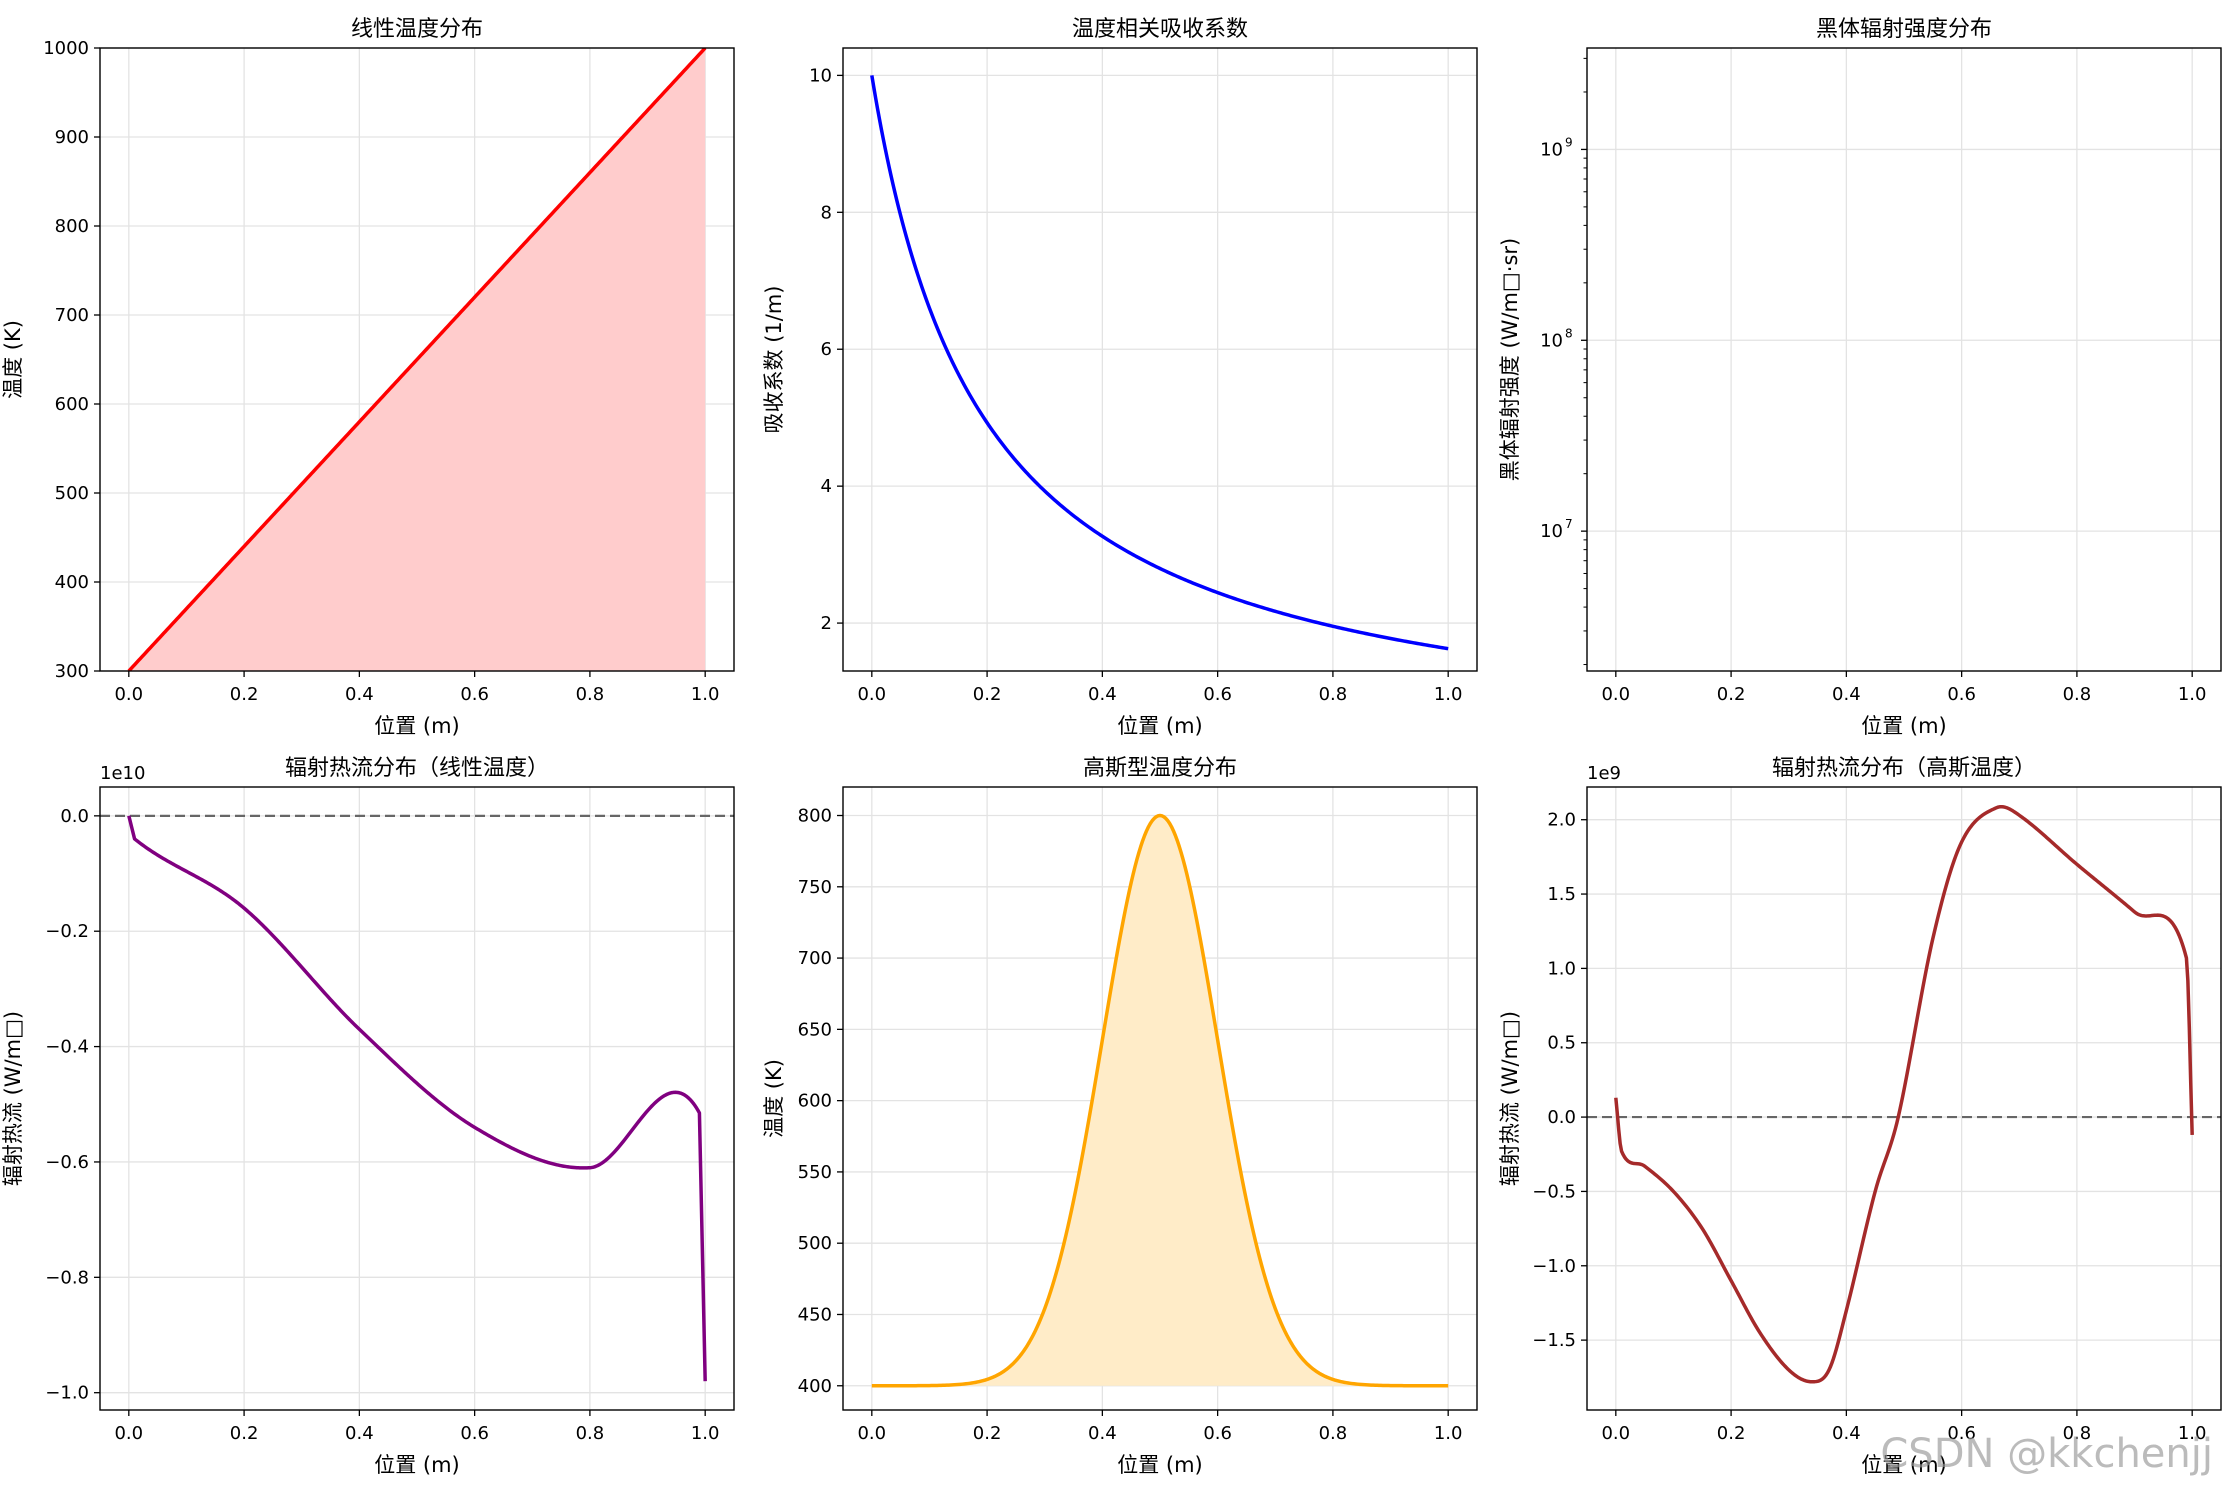 The width and height of the screenshot is (2235, 1485). What do you see at coordinates (1554, 1191) in the screenshot?
I see `y-tick-label: −0.5` at bounding box center [1554, 1191].